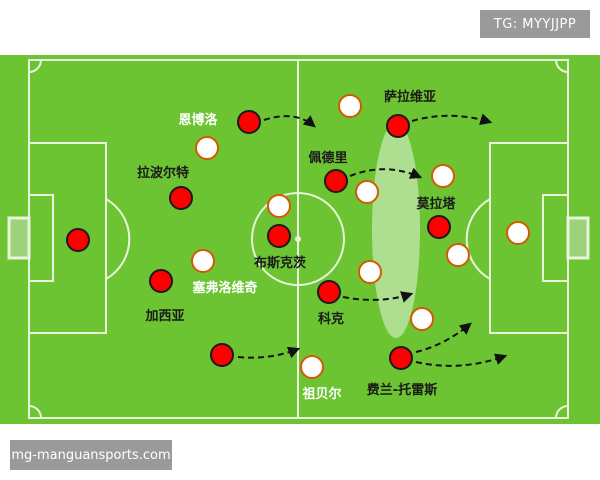  Describe the element at coordinates (321, 394) in the screenshot. I see `player-label: 祖贝尔` at that location.